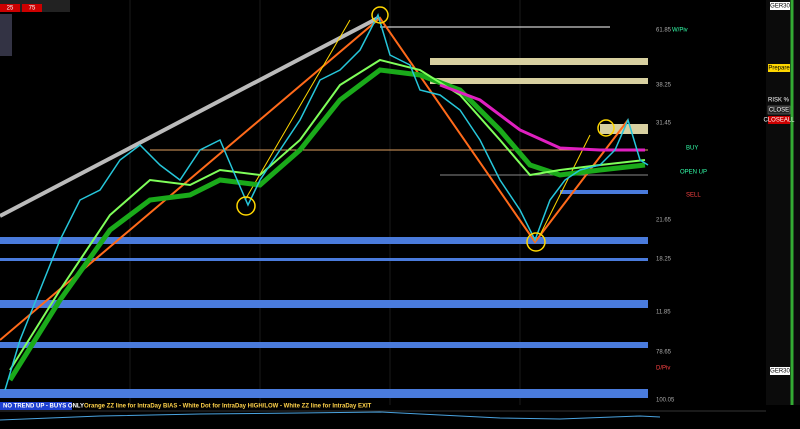 This screenshot has height=429, width=800. I want to click on signal-label: SELL, so click(693, 196).